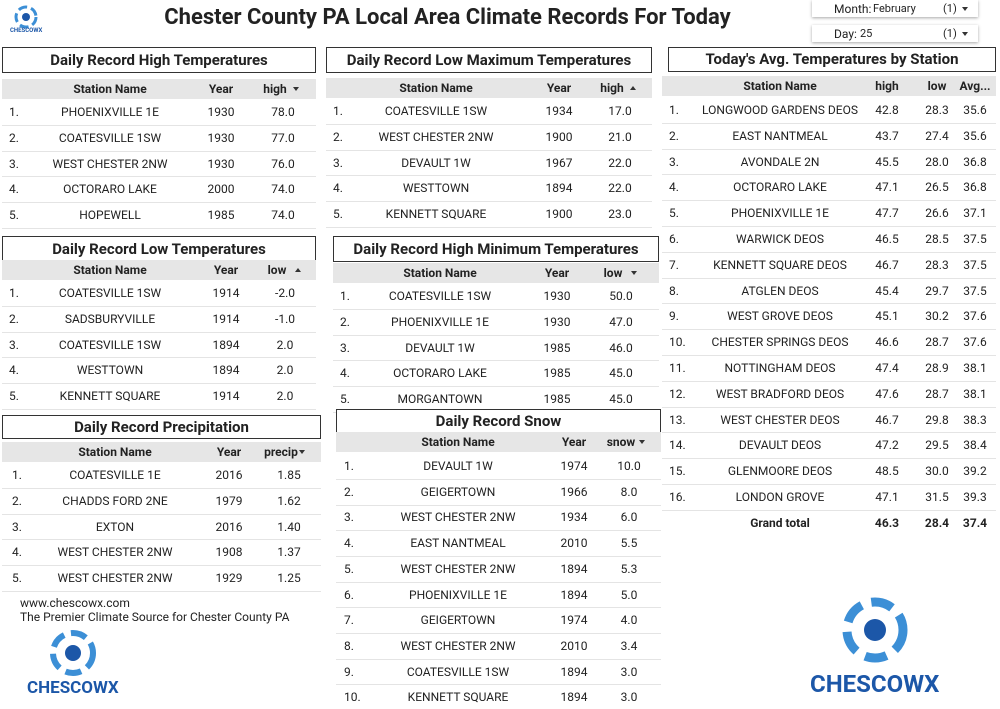 The width and height of the screenshot is (1000, 709). Describe the element at coordinates (887, 110) in the screenshot. I see `table-cell: 42.8` at that location.